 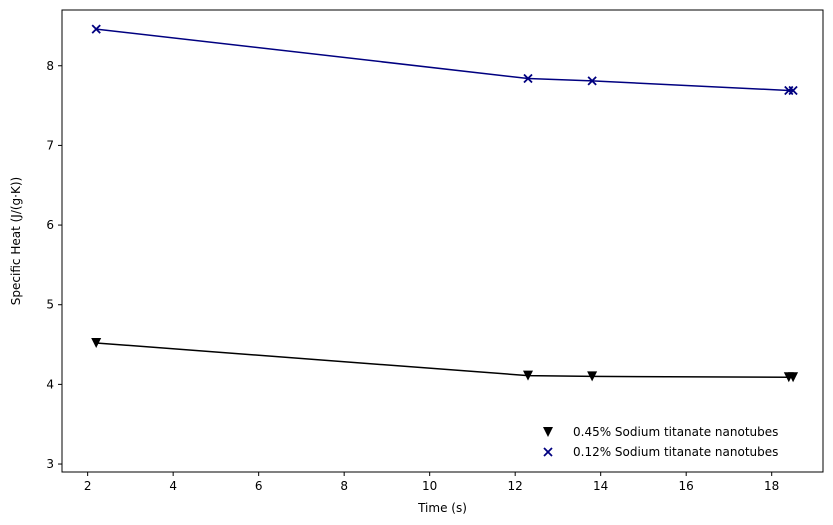 I want to click on y-axis-ticks: 3 4 5 6 7 8, so click(x=54, y=265).